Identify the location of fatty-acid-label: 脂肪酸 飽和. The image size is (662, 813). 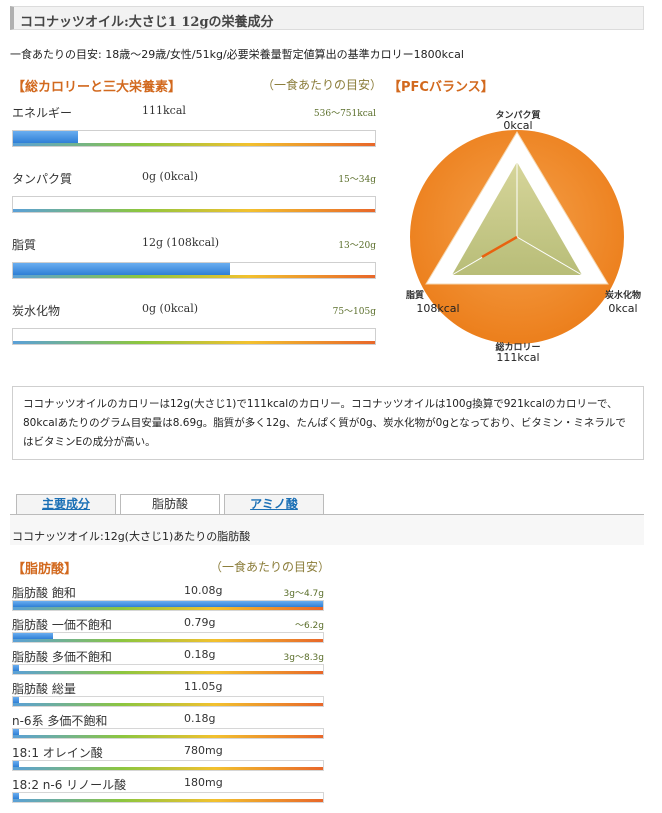
(44, 593).